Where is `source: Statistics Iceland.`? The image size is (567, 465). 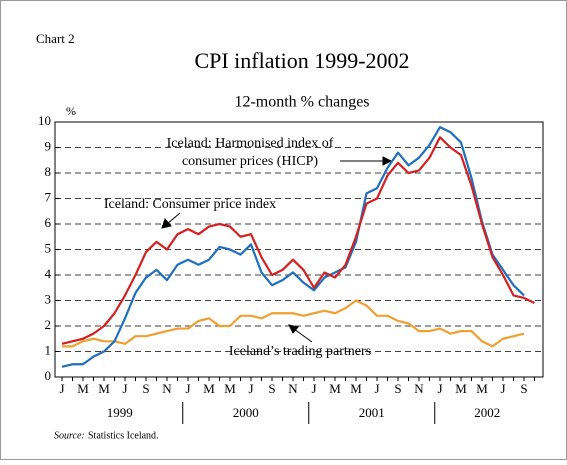 source: Statistics Iceland. is located at coordinates (123, 435).